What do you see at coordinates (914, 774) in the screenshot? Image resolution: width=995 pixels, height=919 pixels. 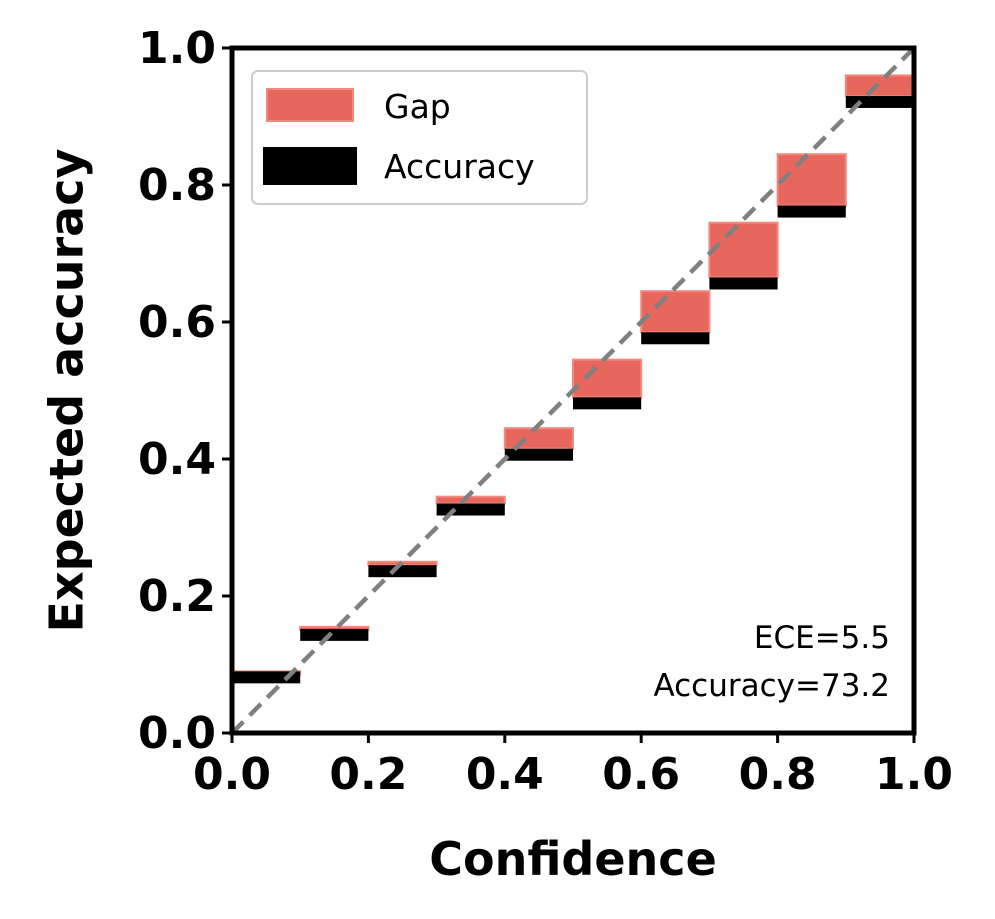 I see `x-tick-label: 1.0` at bounding box center [914, 774].